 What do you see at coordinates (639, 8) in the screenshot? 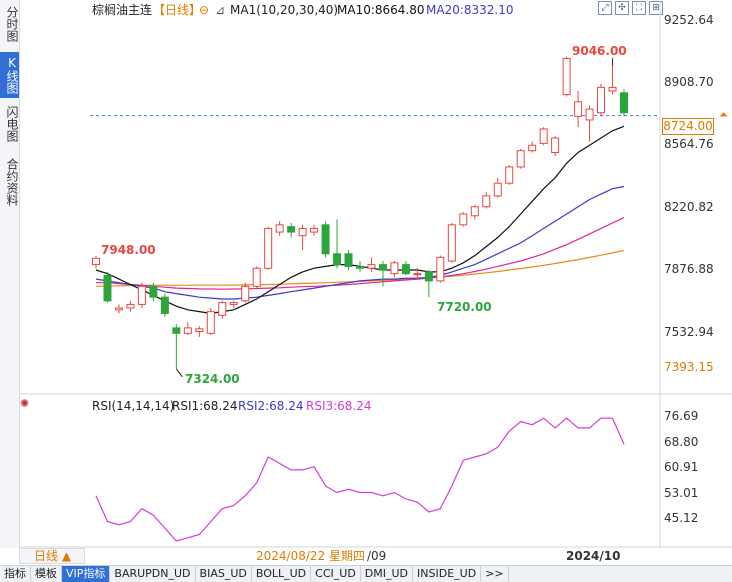
I see `fullscreen-icon: ⛶` at bounding box center [639, 8].